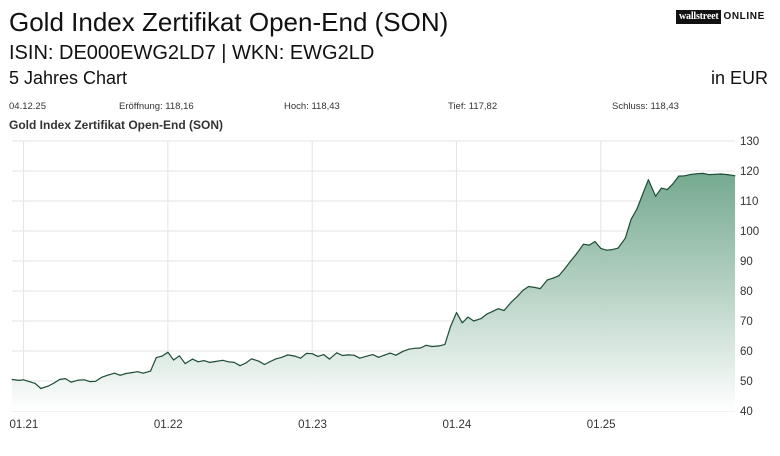  I want to click on page-title: Gold Index Zertifikat Open-End (SON), so click(229, 22).